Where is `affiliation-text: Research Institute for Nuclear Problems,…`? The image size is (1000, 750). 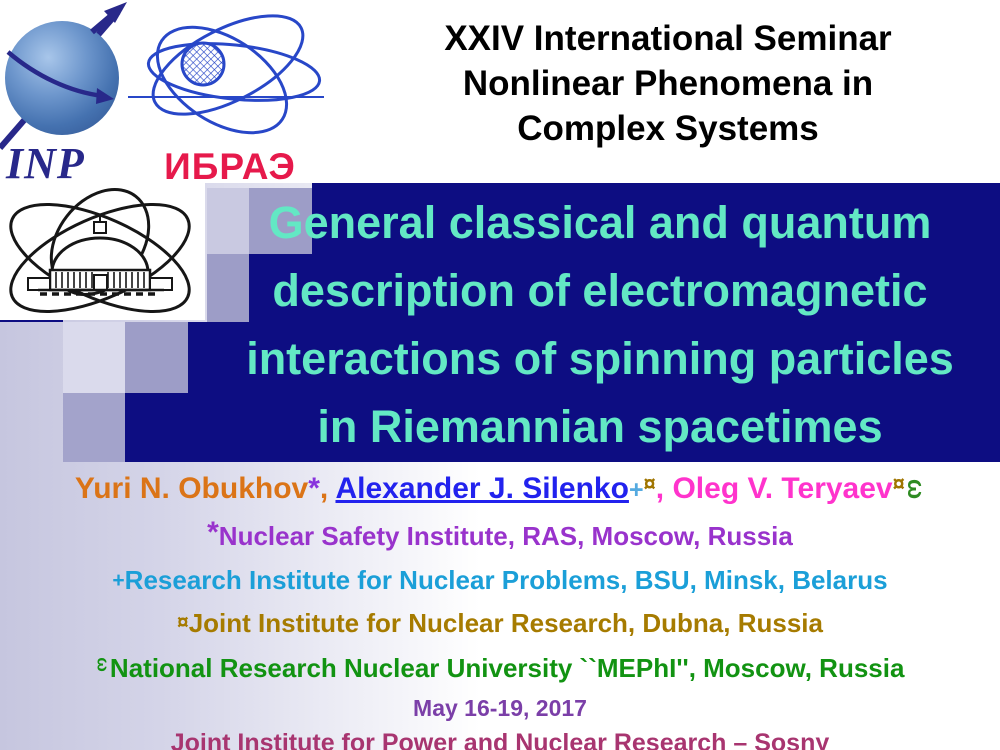 affiliation-text: Research Institute for Nuclear Problems,… is located at coordinates (506, 580).